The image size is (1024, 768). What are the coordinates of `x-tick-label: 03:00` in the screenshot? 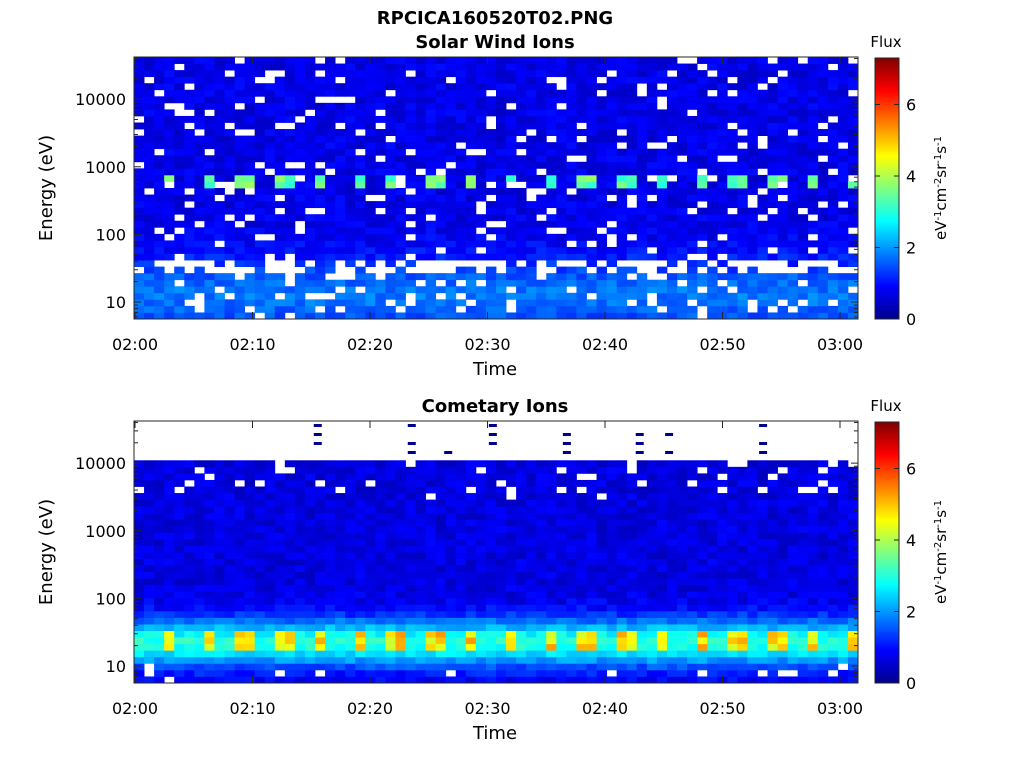 It's located at (840, 344).